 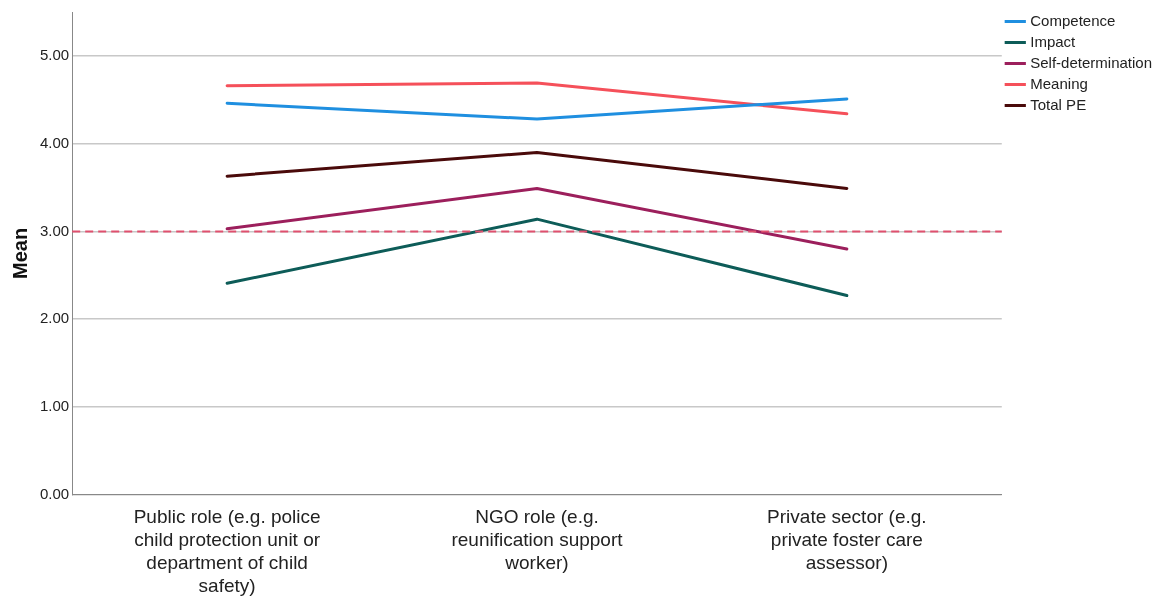 What do you see at coordinates (537, 540) in the screenshot?
I see `x-tick-label: NGO role (e.g. reunification support worker)` at bounding box center [537, 540].